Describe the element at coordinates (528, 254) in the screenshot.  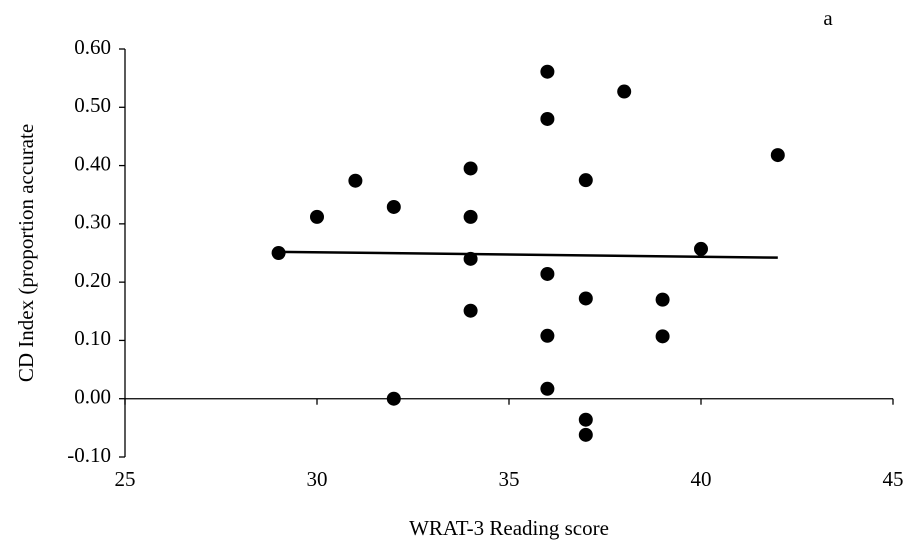
I see `trend-line` at that location.